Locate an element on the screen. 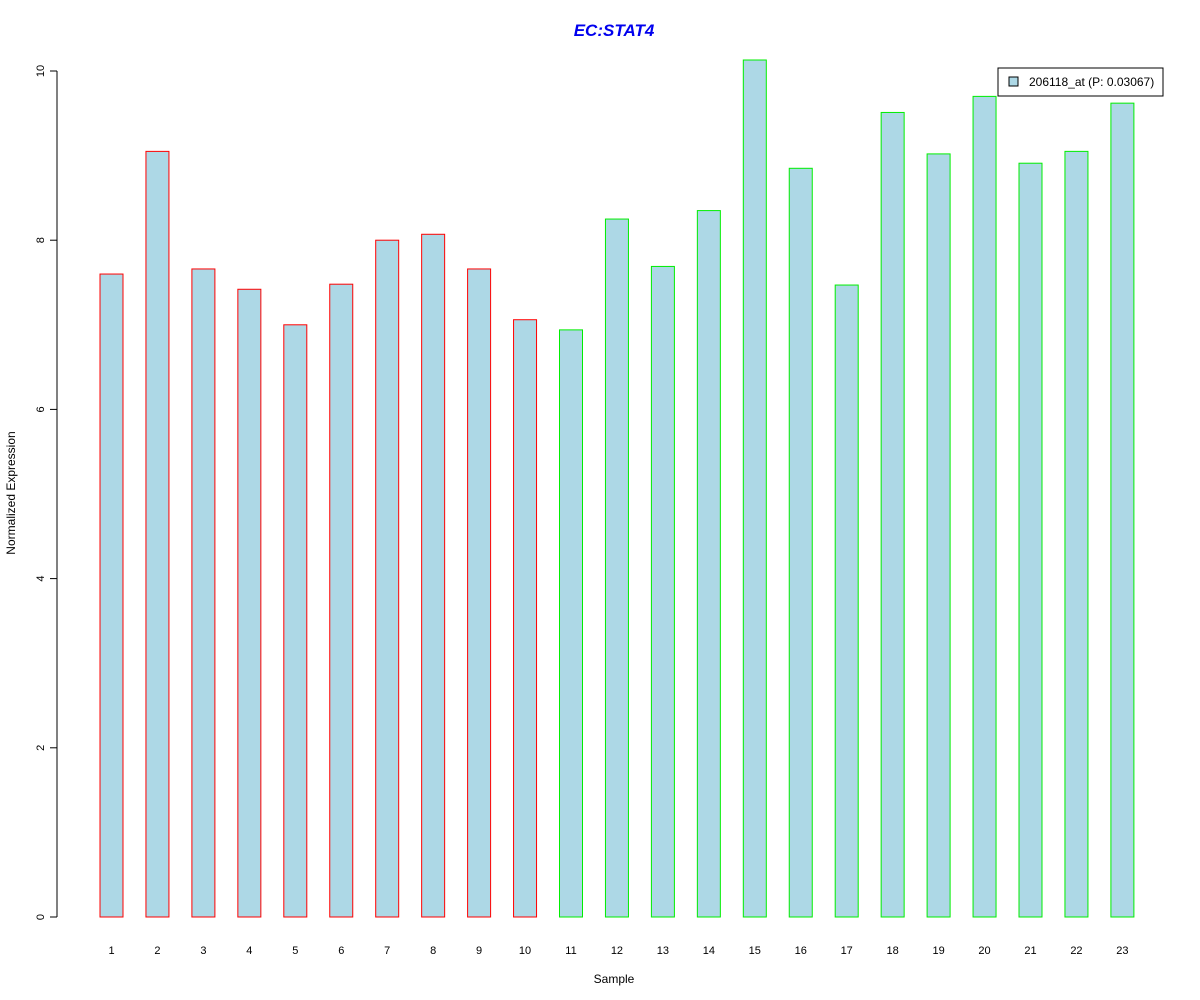  x-tick-label: 15 is located at coordinates (755, 951).